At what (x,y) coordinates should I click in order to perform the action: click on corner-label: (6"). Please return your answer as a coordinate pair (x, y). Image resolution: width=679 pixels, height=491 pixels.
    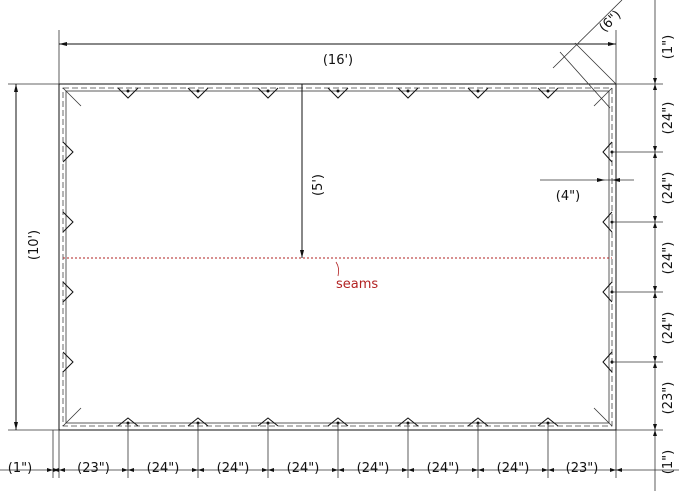
    Looking at the image, I should click on (611, 22).